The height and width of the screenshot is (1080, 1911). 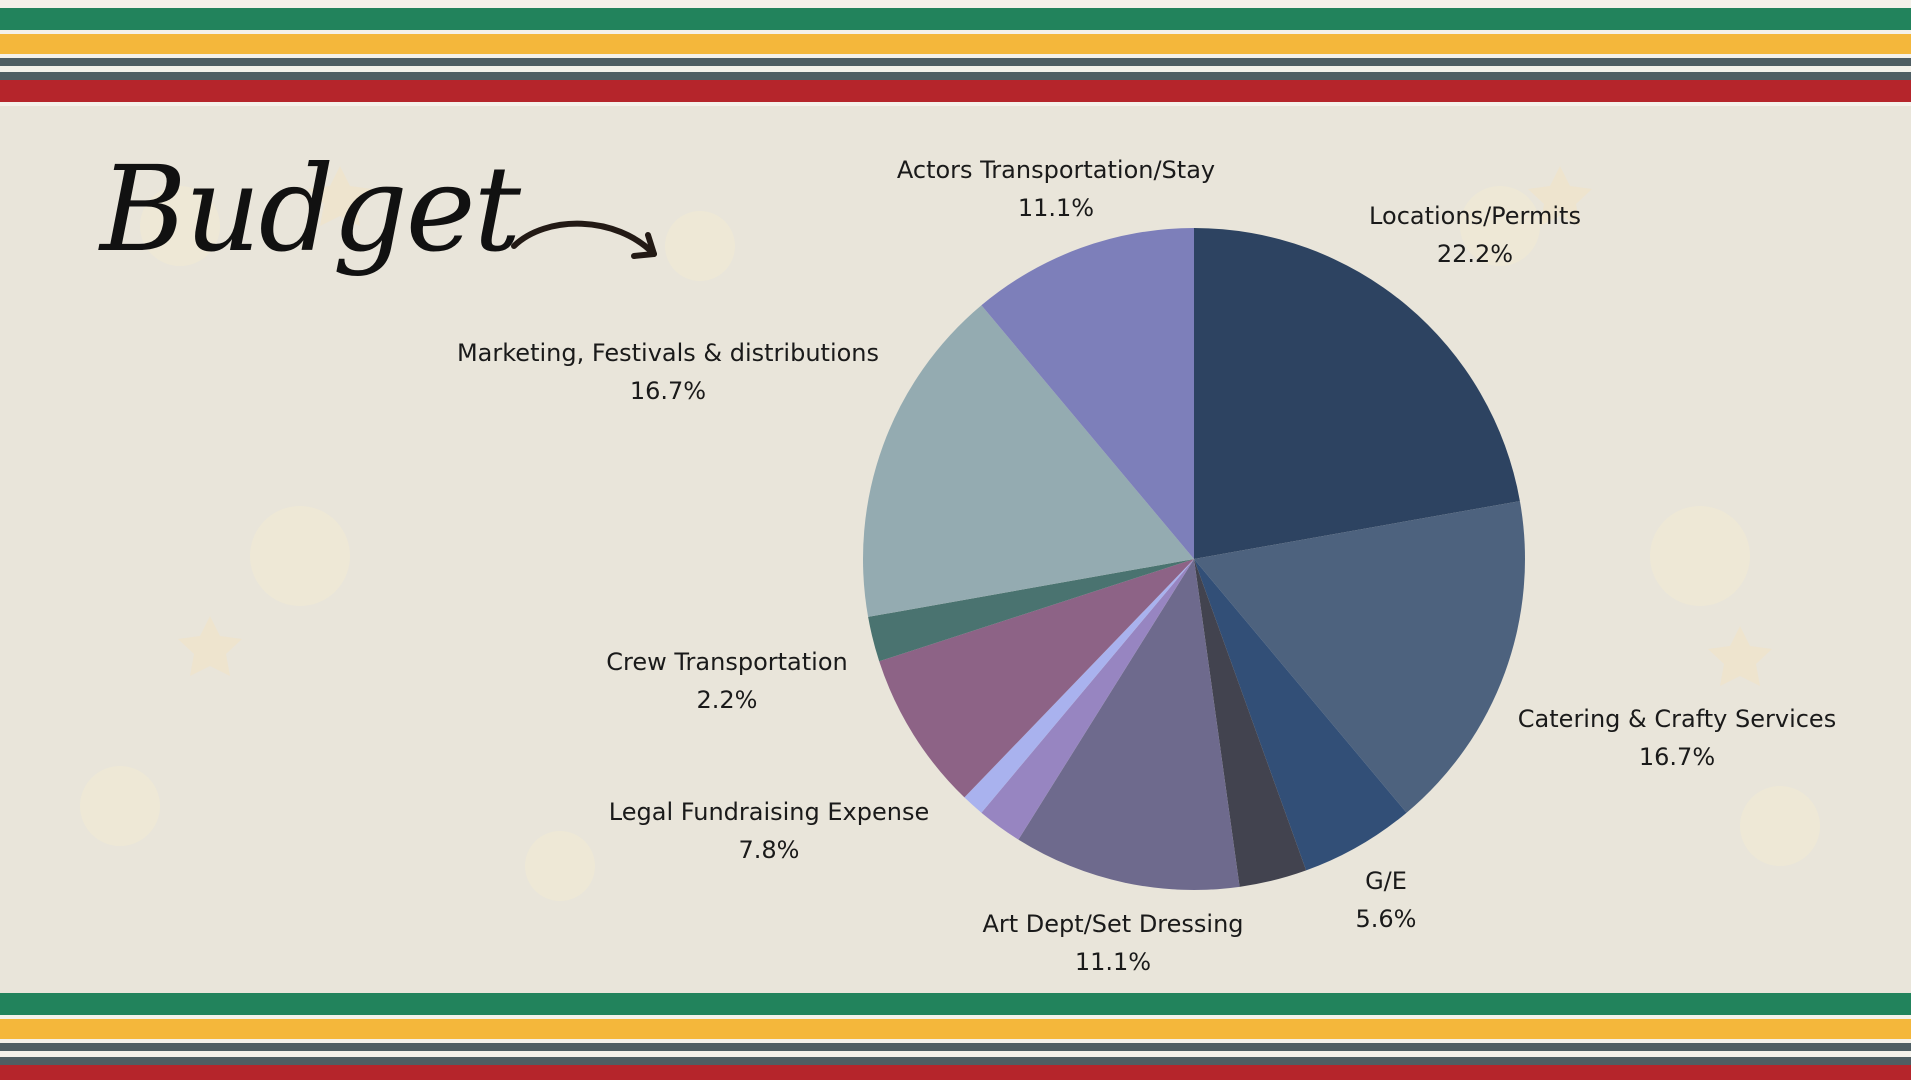 What do you see at coordinates (1056, 189) in the screenshot?
I see `slice-data-label: Actors Transportation/Stay 11.1%` at bounding box center [1056, 189].